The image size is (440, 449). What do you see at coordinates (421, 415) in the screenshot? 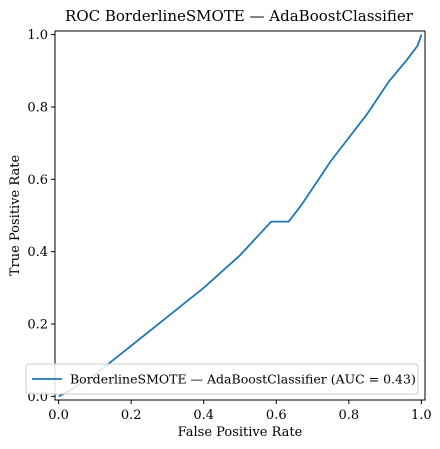
I see `x-tick-label: 1.0` at bounding box center [421, 415].